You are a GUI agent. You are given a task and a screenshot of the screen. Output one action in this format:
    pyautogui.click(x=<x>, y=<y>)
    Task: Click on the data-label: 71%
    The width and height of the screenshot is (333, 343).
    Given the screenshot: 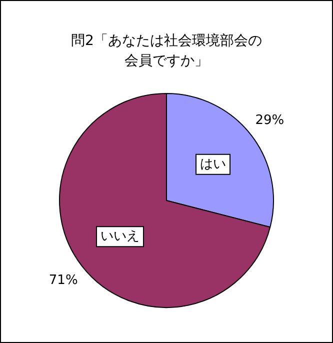 What is the action you would take?
    pyautogui.click(x=63, y=280)
    